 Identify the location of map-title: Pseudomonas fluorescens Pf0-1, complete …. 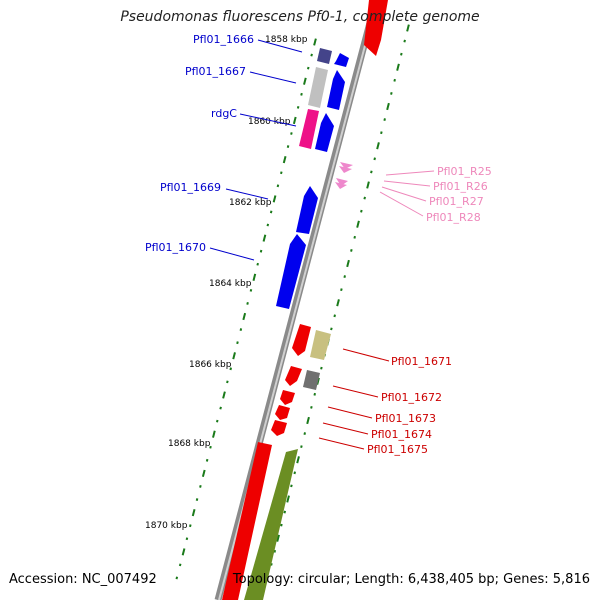
(300, 17).